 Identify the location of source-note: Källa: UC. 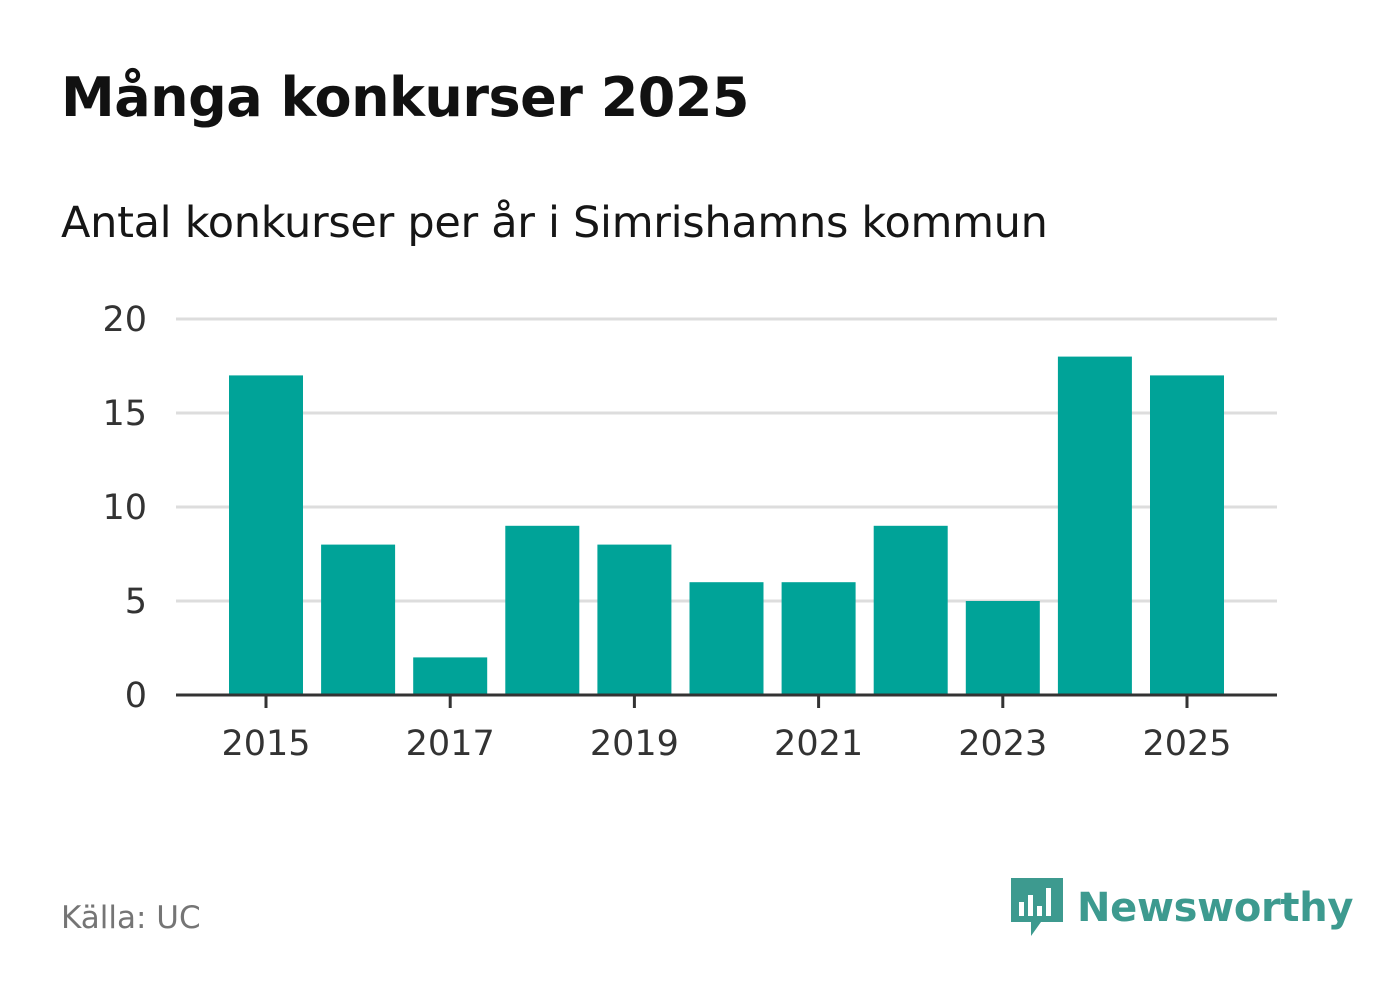
(131, 918).